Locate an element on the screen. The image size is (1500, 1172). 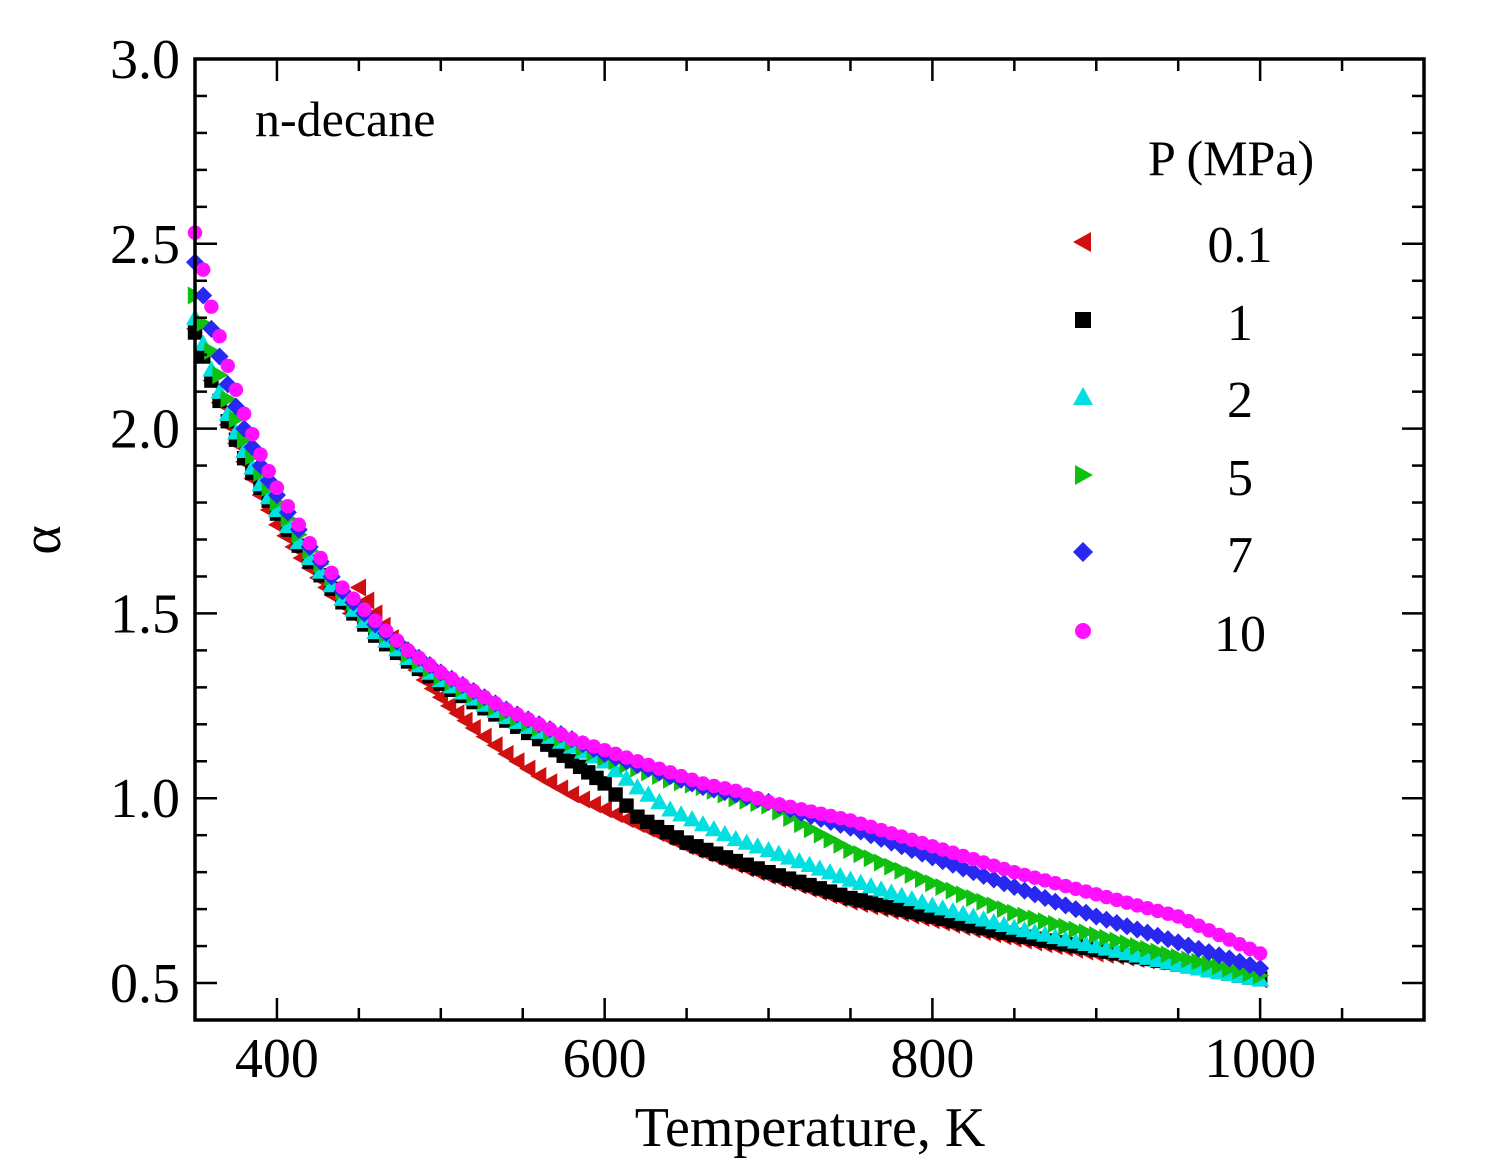
legend-label: 2 is located at coordinates (1240, 400).